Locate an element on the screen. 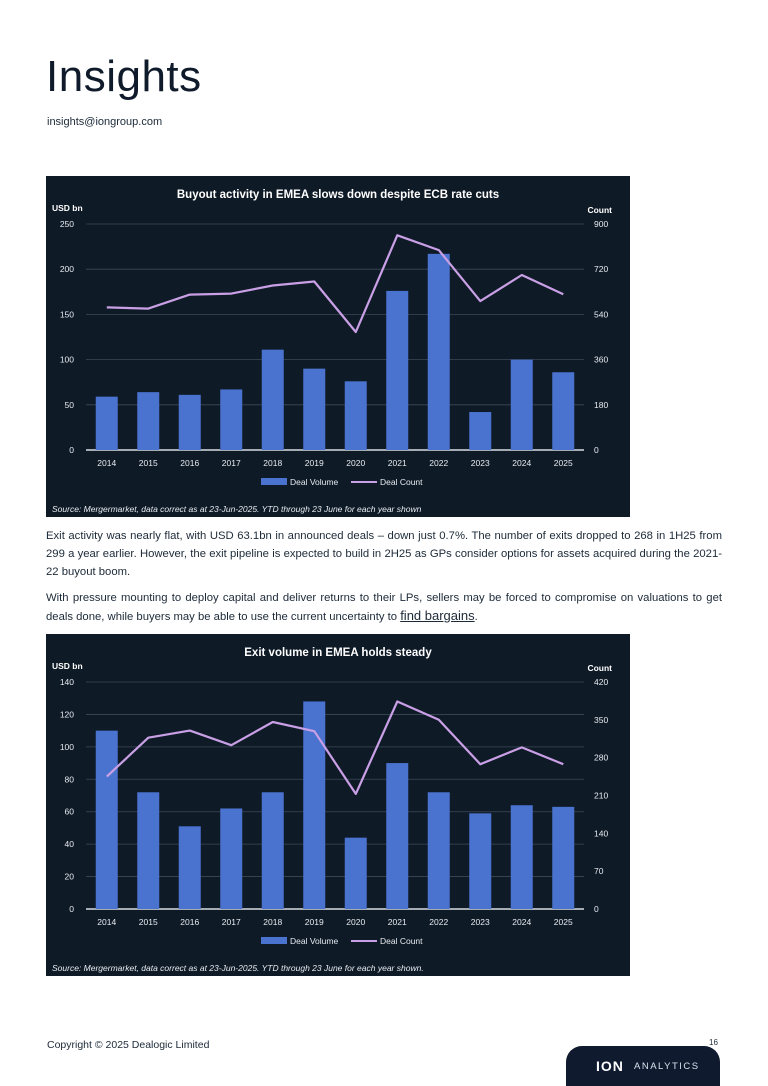 The width and height of the screenshot is (768, 1086). right-tick-label: 720 is located at coordinates (601, 269).